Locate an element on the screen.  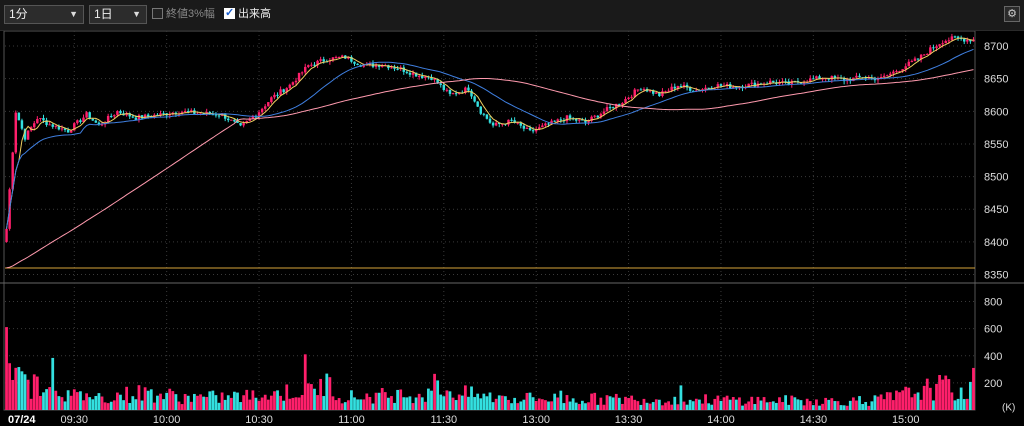
volume-tick-label: 200 is located at coordinates (993, 384).